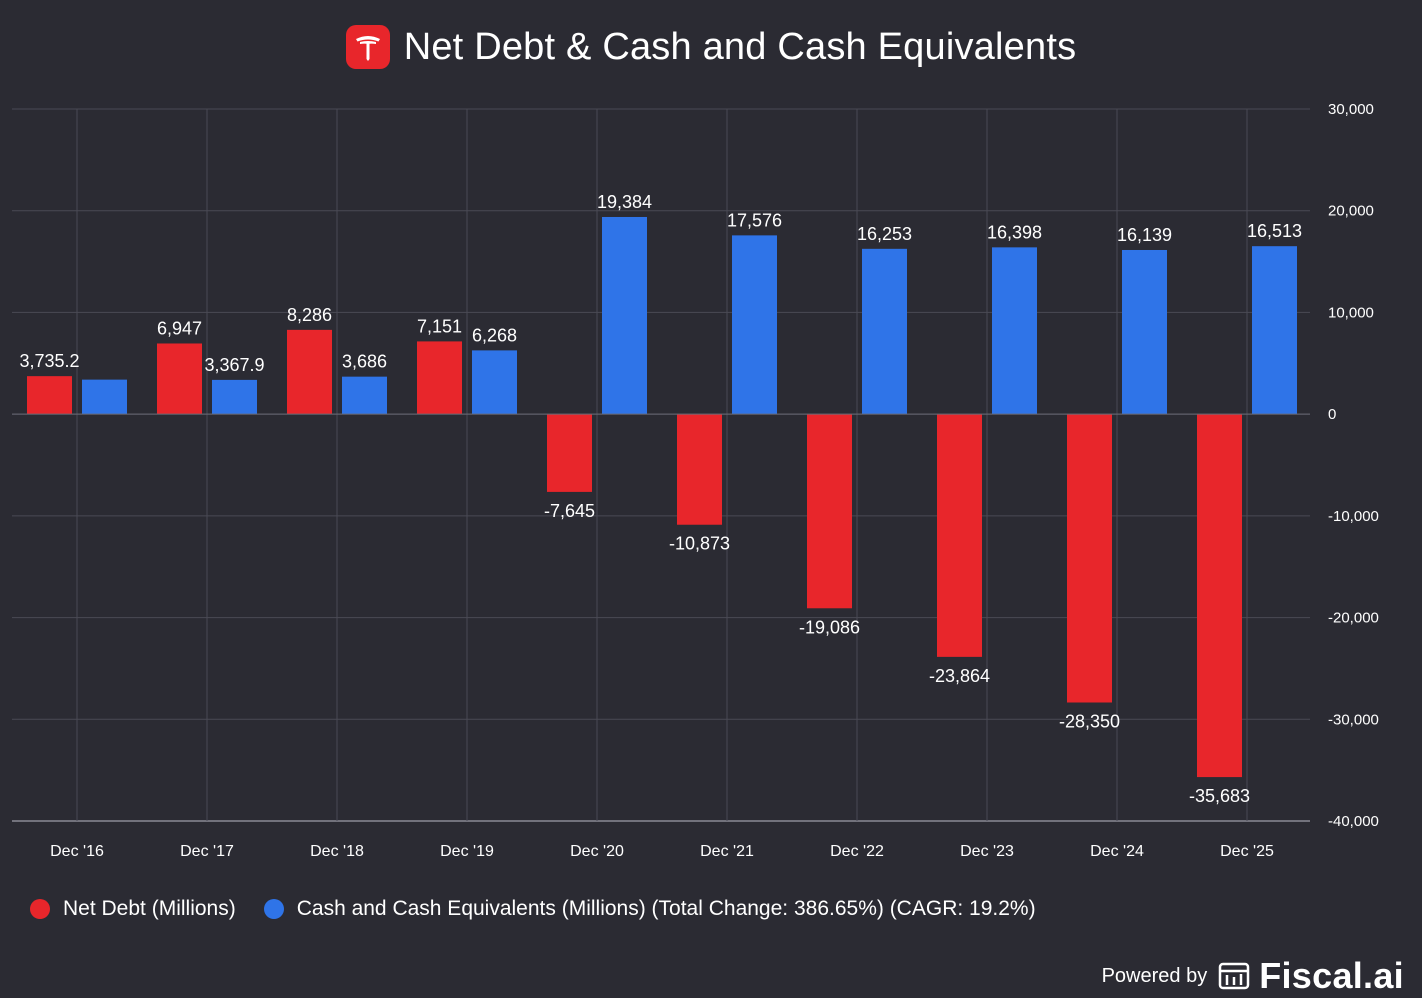 The height and width of the screenshot is (998, 1422). Describe the element at coordinates (1274, 231) in the screenshot. I see `data-label: 16,513` at that location.